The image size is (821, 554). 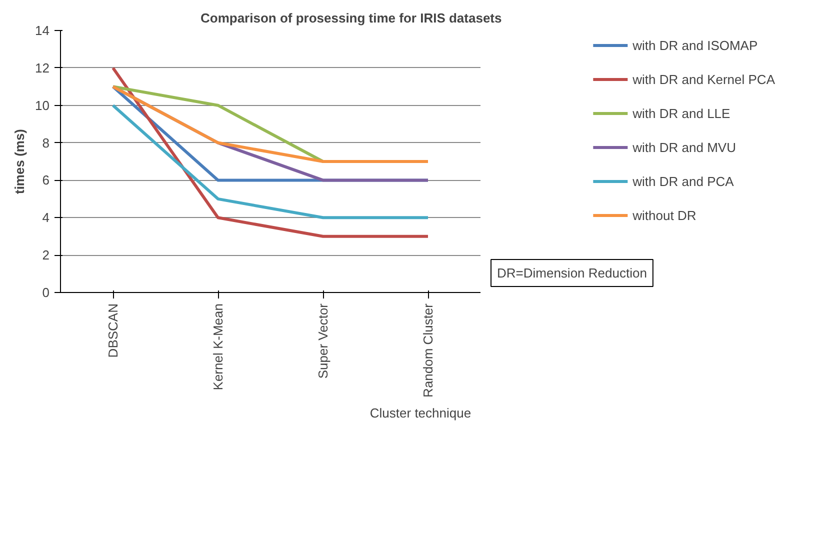 What do you see at coordinates (421, 412) in the screenshot?
I see `x-axis-title: Cluster technique` at bounding box center [421, 412].